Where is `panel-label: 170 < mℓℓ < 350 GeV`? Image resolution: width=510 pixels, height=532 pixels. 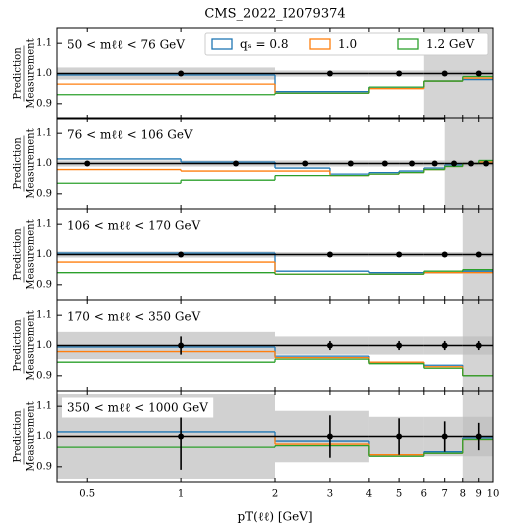 panel-label: 170 < mℓℓ < 350 GeV is located at coordinates (134, 317).